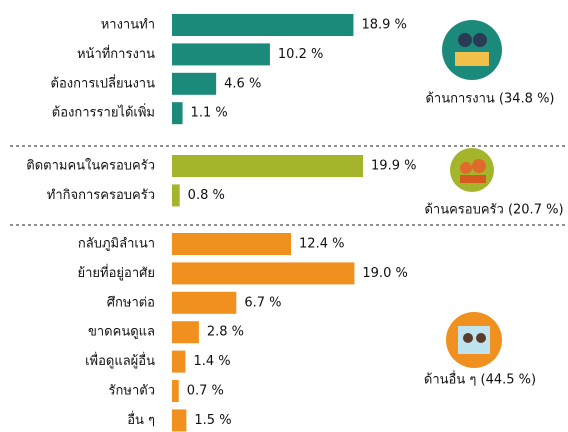  I want to click on category-label: ทำกิจการครอบครัว, so click(101, 195).